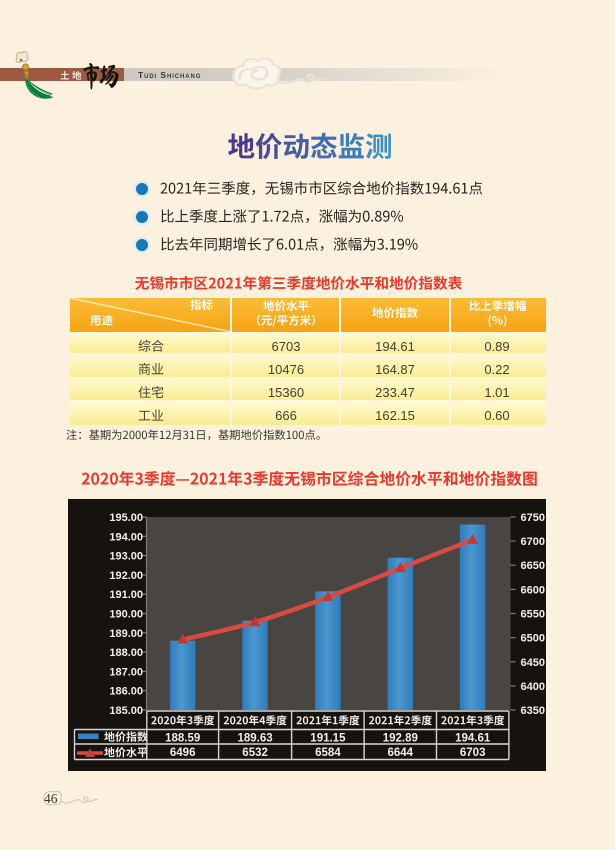 Image resolution: width=615 pixels, height=850 pixels. I want to click on svg-text: 6644, so click(401, 753).